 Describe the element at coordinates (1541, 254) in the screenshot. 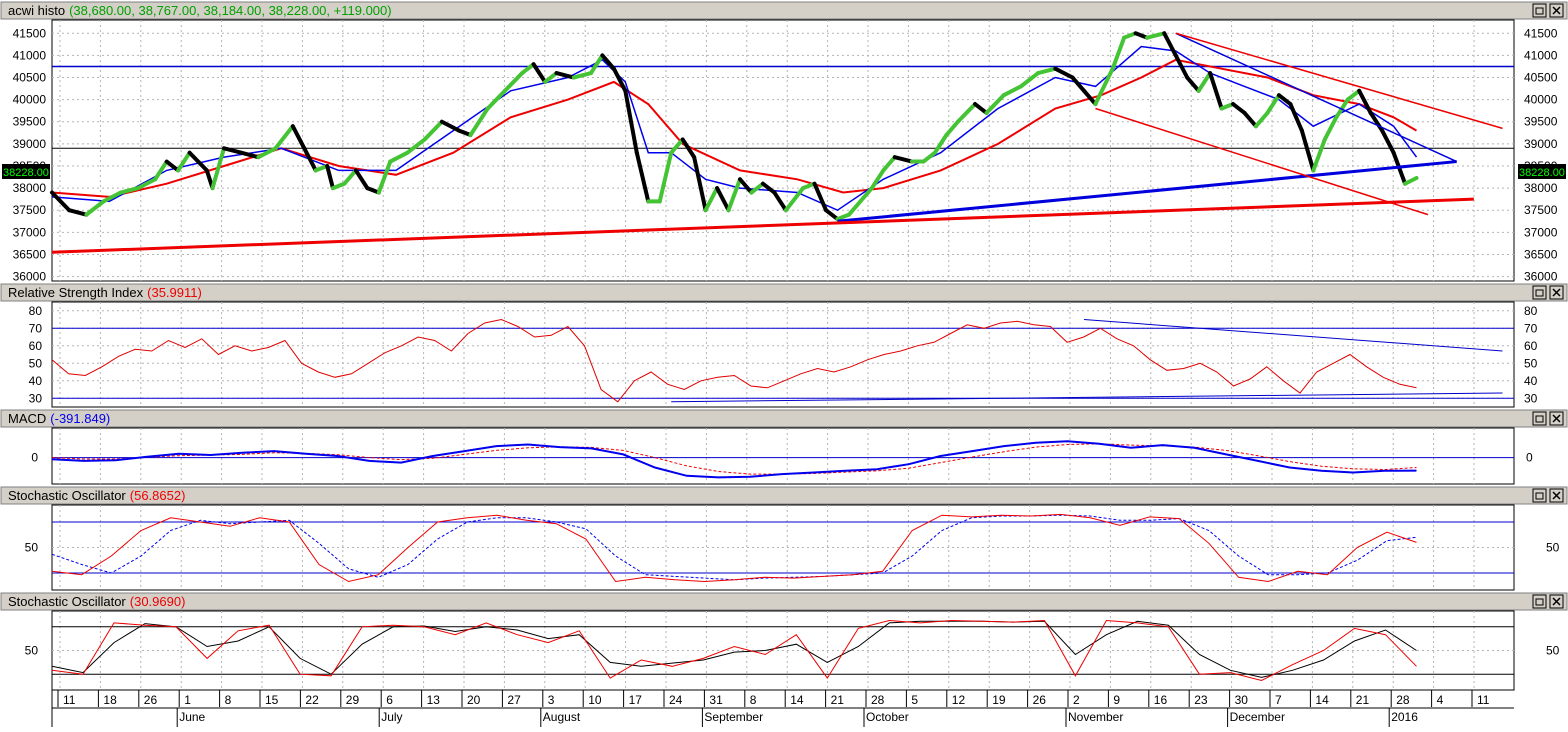

I see `y-tick-label: 36500` at that location.